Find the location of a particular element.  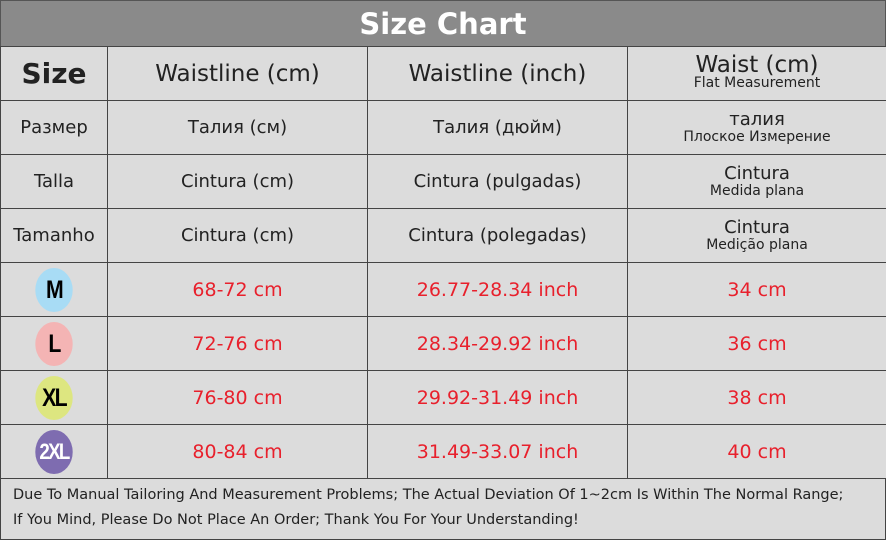

waist-inch: 31.49-33.07 inch is located at coordinates (497, 451).